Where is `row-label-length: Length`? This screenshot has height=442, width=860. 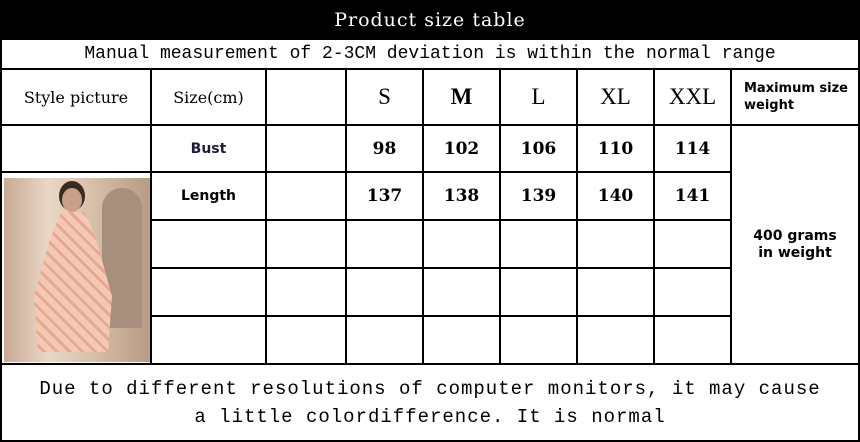 row-label-length: Length is located at coordinates (209, 197).